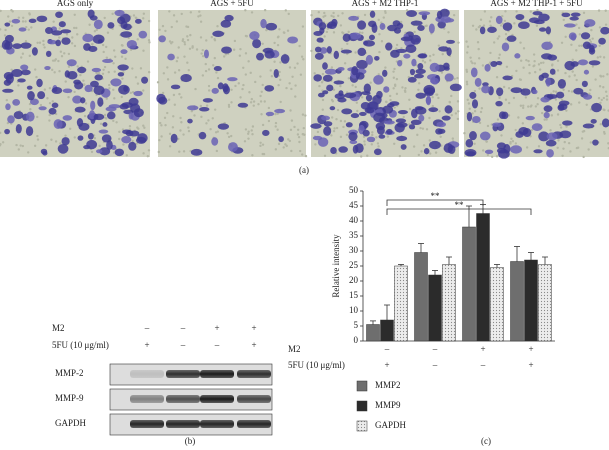 Image resolution: width=609 pixels, height=450 pixels. What do you see at coordinates (75, 4) in the screenshot?
I see `image-title: AGS only` at bounding box center [75, 4].